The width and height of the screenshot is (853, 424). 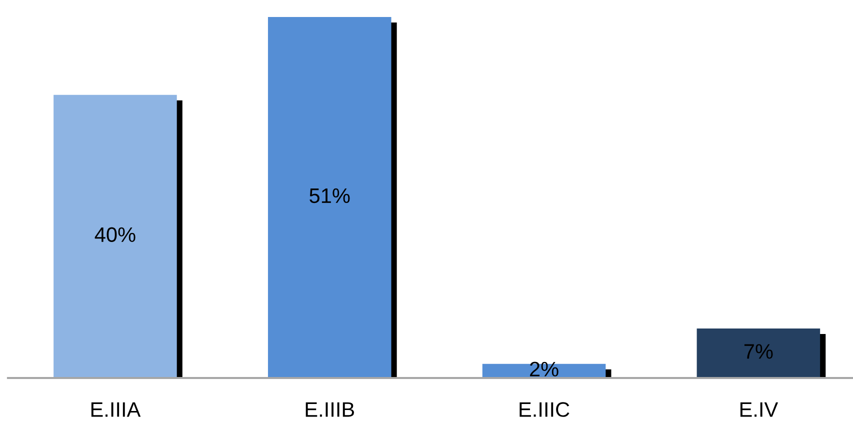 What do you see at coordinates (545, 409) in the screenshot?
I see `x-tick-label: E.IIIC` at bounding box center [545, 409].